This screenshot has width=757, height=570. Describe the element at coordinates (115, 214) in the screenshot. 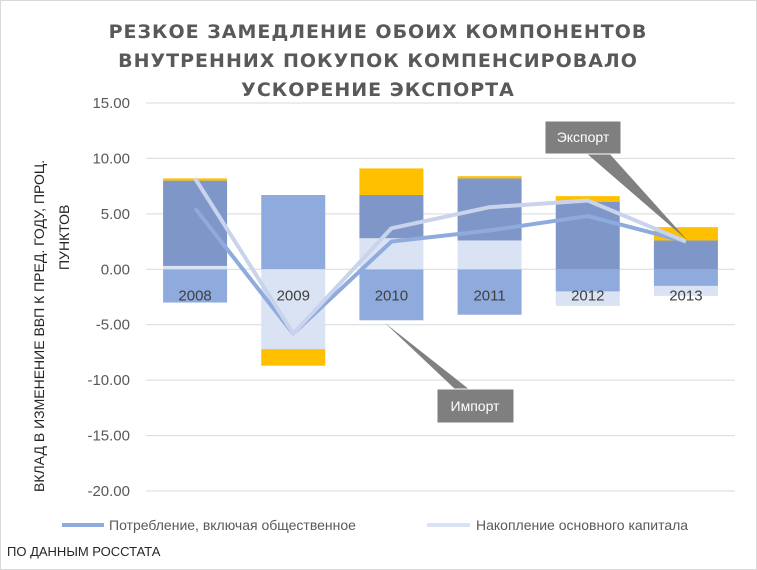

I see `y-tick-label: 5.00` at that location.